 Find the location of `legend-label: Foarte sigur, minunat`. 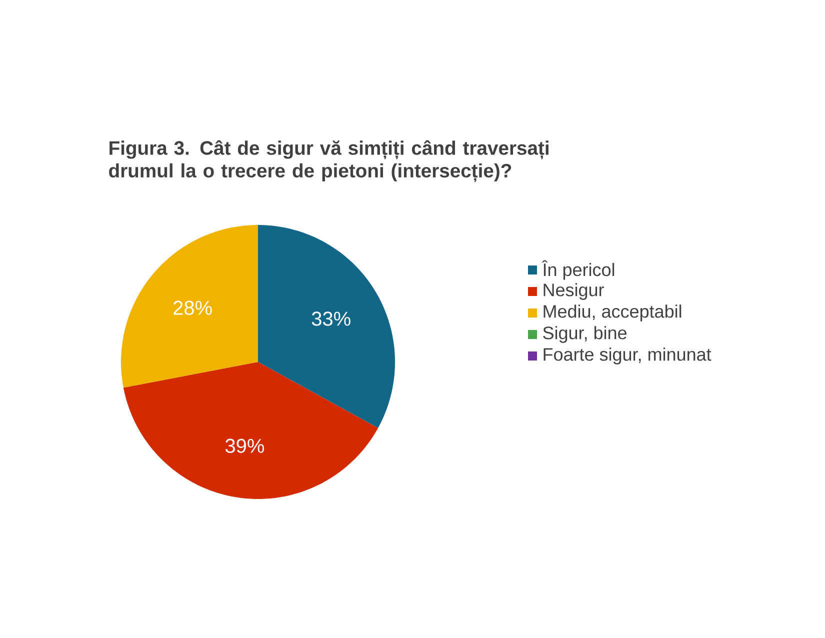

legend-label: Foarte sigur, minunat is located at coordinates (628, 356).